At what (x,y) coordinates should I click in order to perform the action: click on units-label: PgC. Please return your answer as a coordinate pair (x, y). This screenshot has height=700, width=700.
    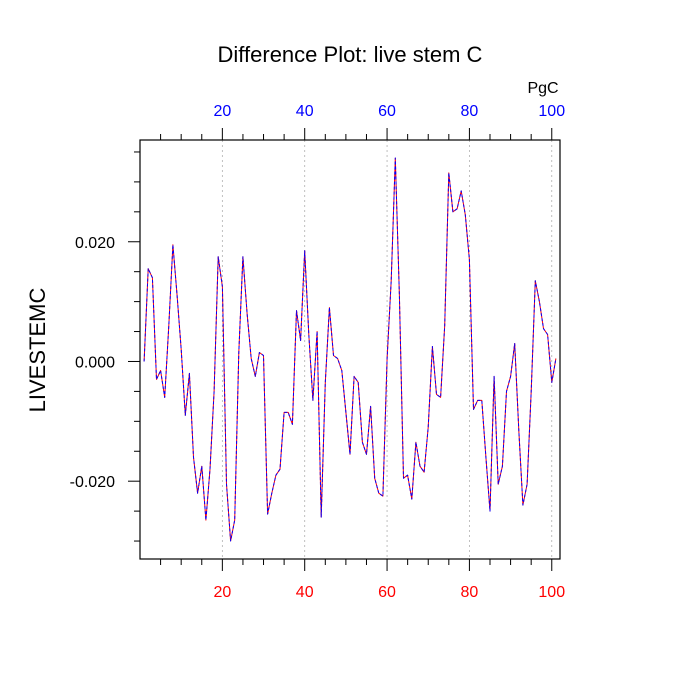
    Looking at the image, I should click on (543, 88).